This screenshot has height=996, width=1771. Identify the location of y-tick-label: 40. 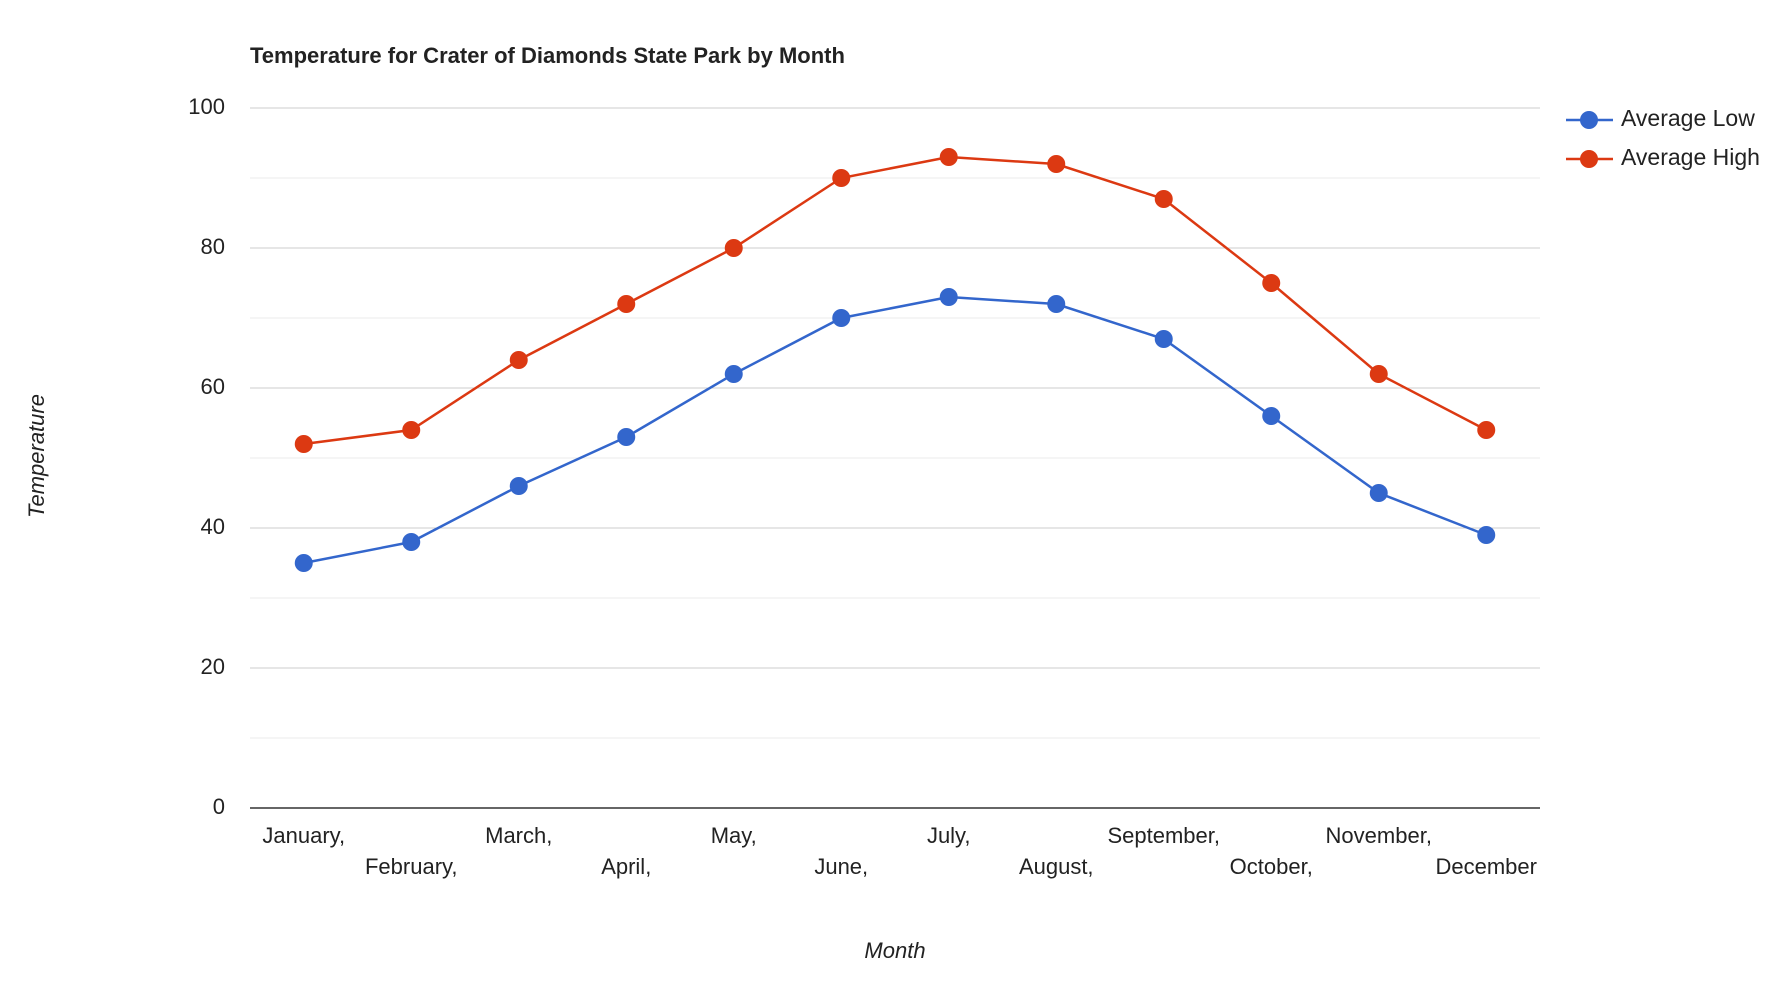
(213, 526).